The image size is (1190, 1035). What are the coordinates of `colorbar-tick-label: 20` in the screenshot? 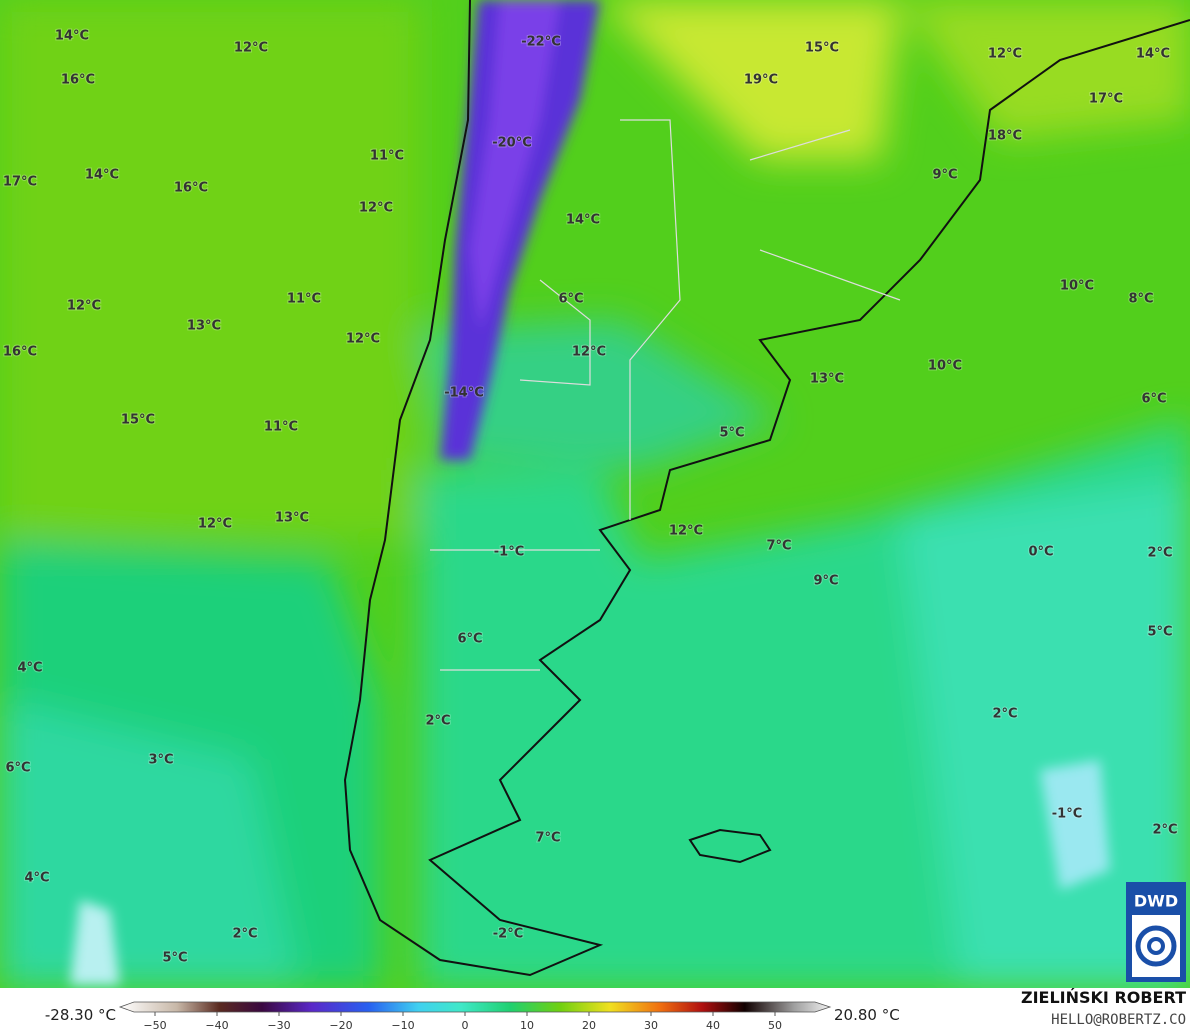 It's located at (589, 1025).